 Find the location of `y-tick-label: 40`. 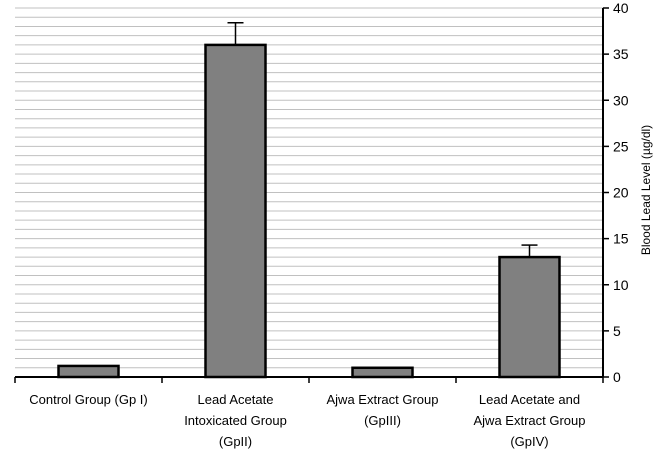

y-tick-label: 40 is located at coordinates (621, 8).